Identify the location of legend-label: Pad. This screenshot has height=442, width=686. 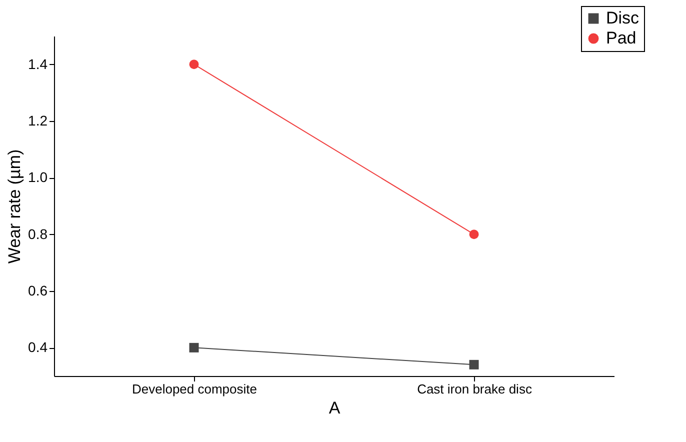
(621, 38).